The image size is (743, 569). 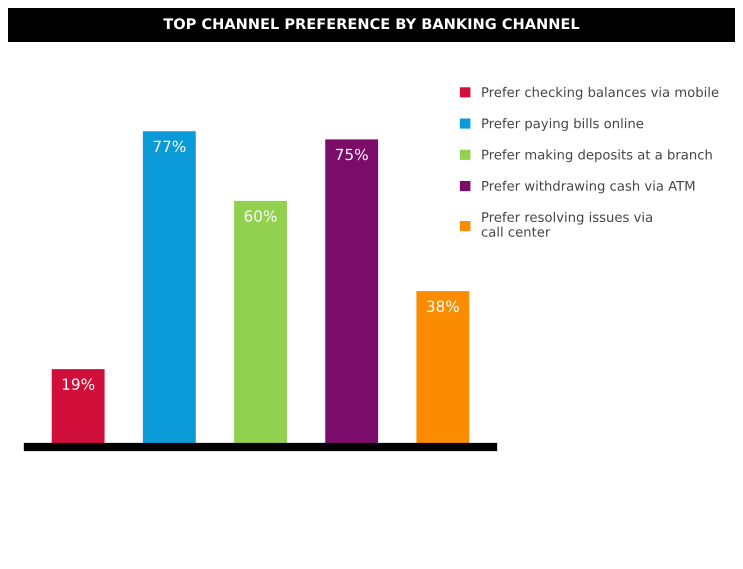 What do you see at coordinates (567, 224) in the screenshot?
I see `legend-label: Prefer resolving issues via call center` at bounding box center [567, 224].